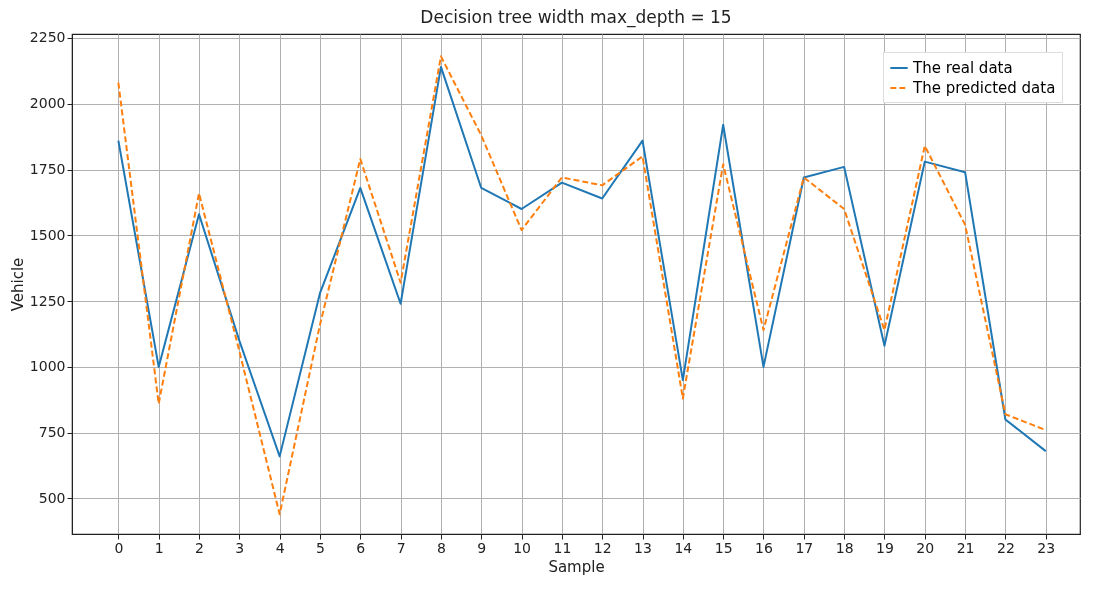 Image resolution: width=1107 pixels, height=605 pixels. What do you see at coordinates (280, 547) in the screenshot?
I see `x-tick-label: 4` at bounding box center [280, 547].